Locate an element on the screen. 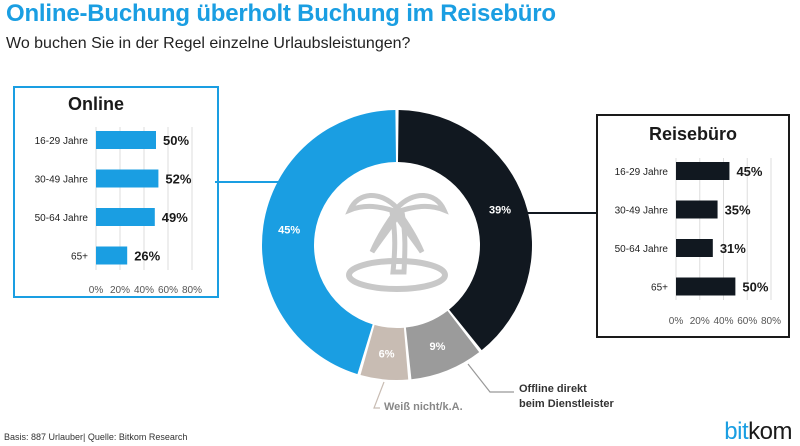 This screenshot has width=800, height=446. offline-callout-line2: beim Dienstleister is located at coordinates (566, 404).